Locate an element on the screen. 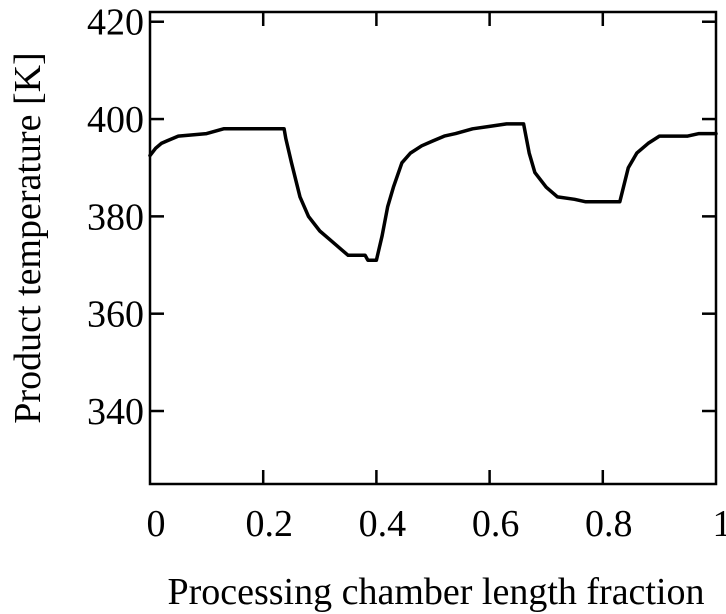  y-tick-label-0: 340 is located at coordinates (115, 412).